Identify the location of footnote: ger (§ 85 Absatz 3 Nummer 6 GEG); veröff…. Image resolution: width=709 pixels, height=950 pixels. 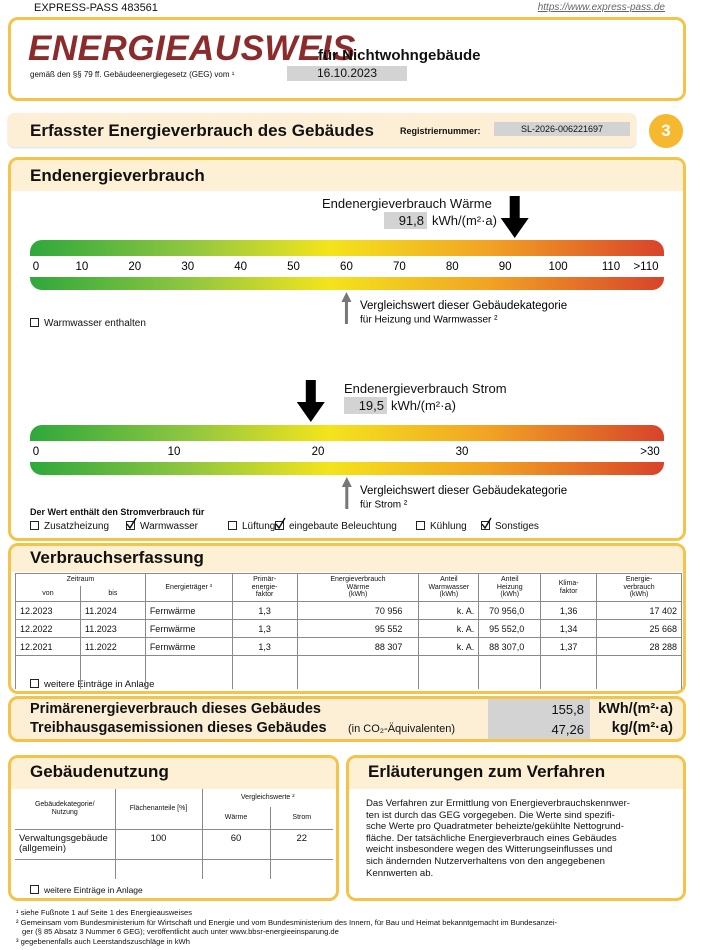
(180, 931).